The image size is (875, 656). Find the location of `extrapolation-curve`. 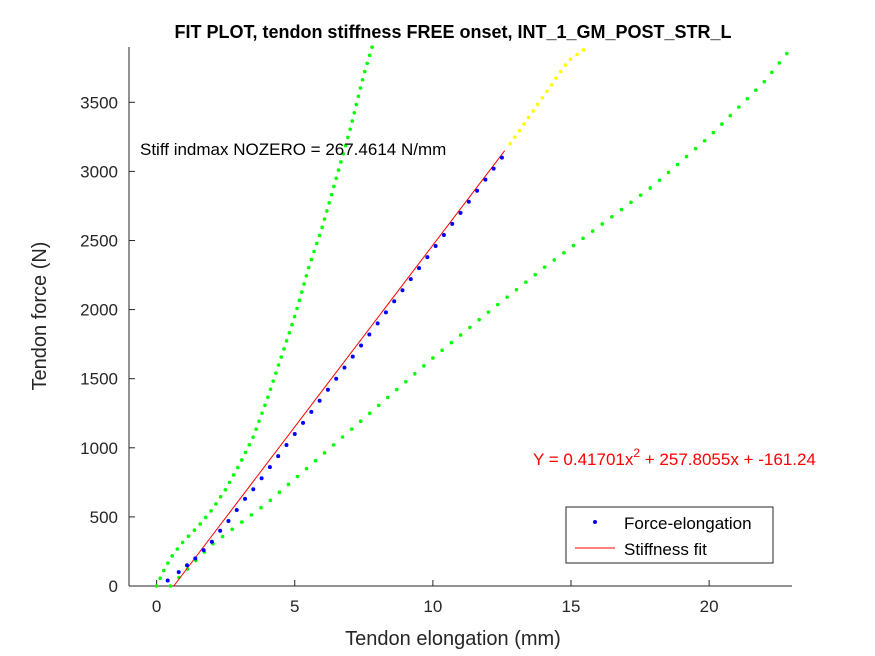

extrapolation-curve is located at coordinates (547, 97).